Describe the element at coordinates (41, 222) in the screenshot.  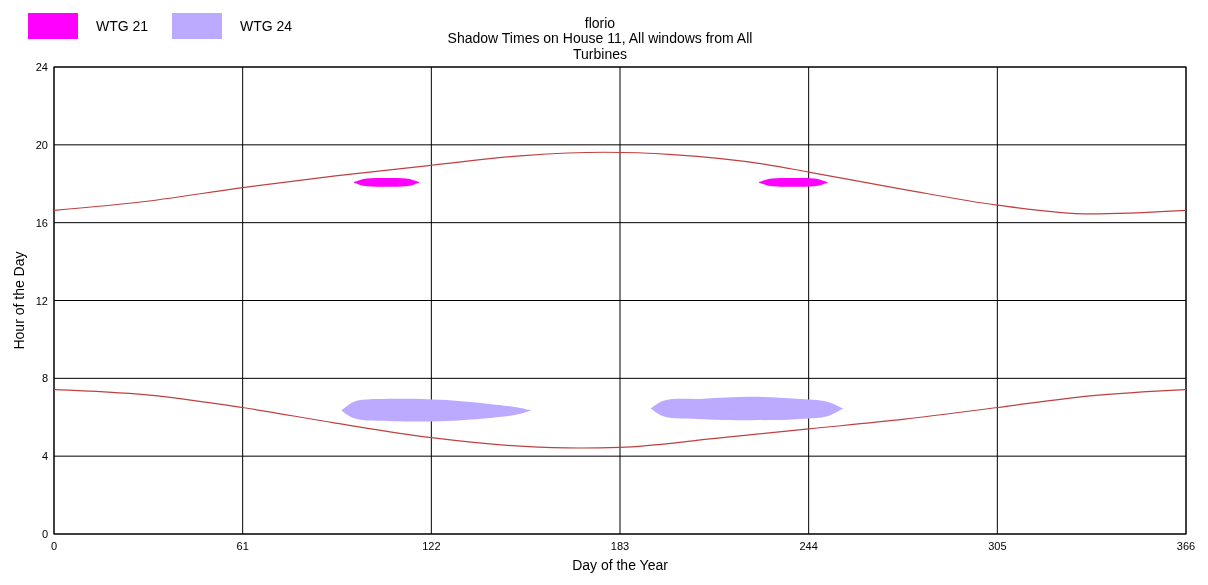
I see `y-tick-label: 16` at that location.